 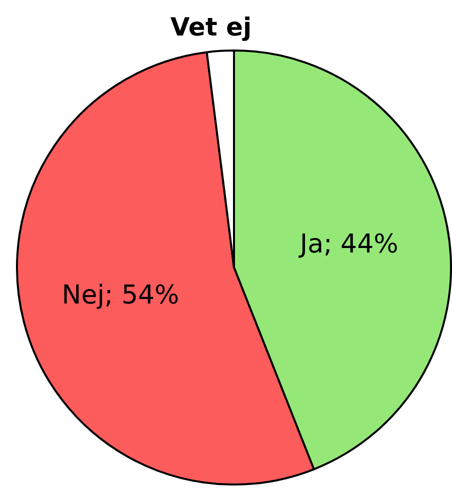 I want to click on slice-label: Ja; 44%, so click(x=348, y=244).